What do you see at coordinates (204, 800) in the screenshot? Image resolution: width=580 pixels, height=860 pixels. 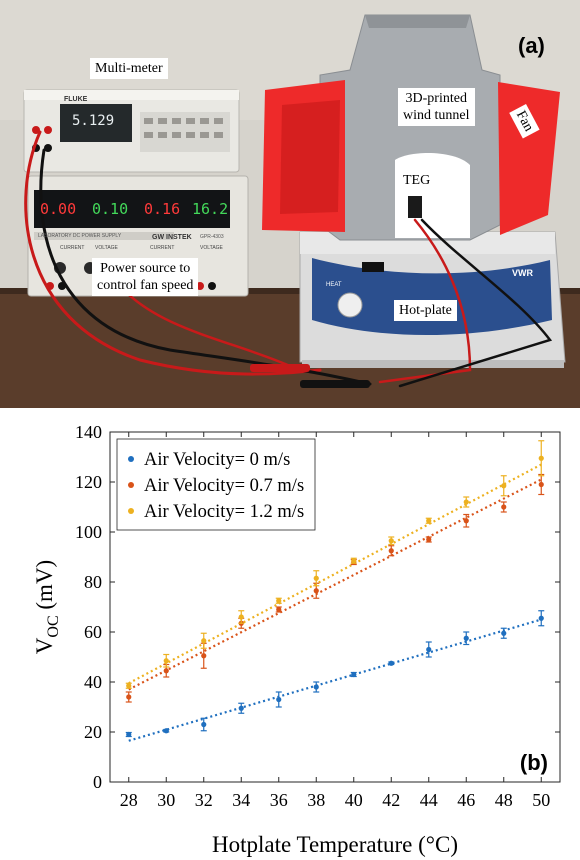 I see `x-tick-label: 32` at bounding box center [204, 800].